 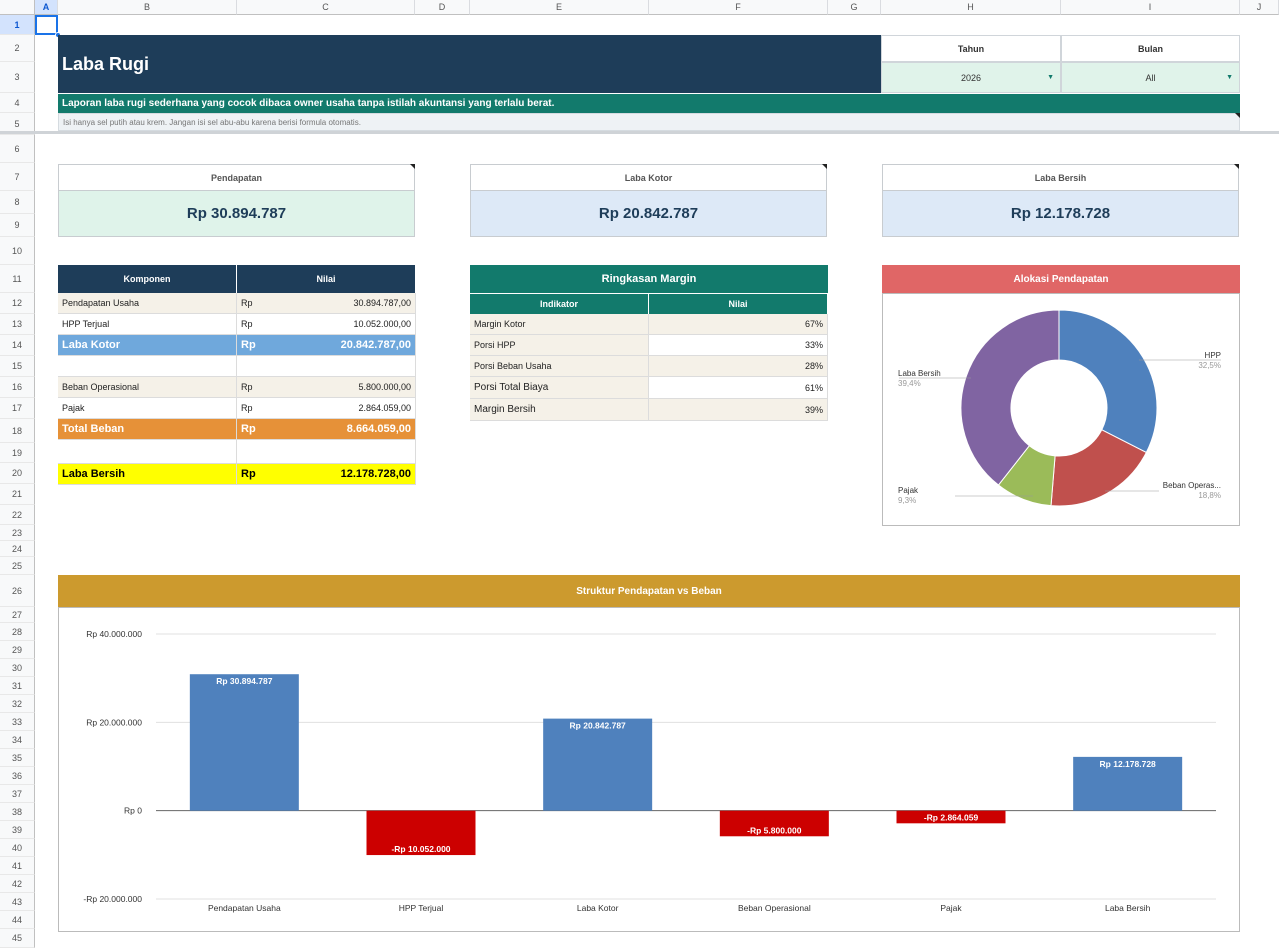 I want to click on margin-indicator: Margin Kotor, so click(x=559, y=324).